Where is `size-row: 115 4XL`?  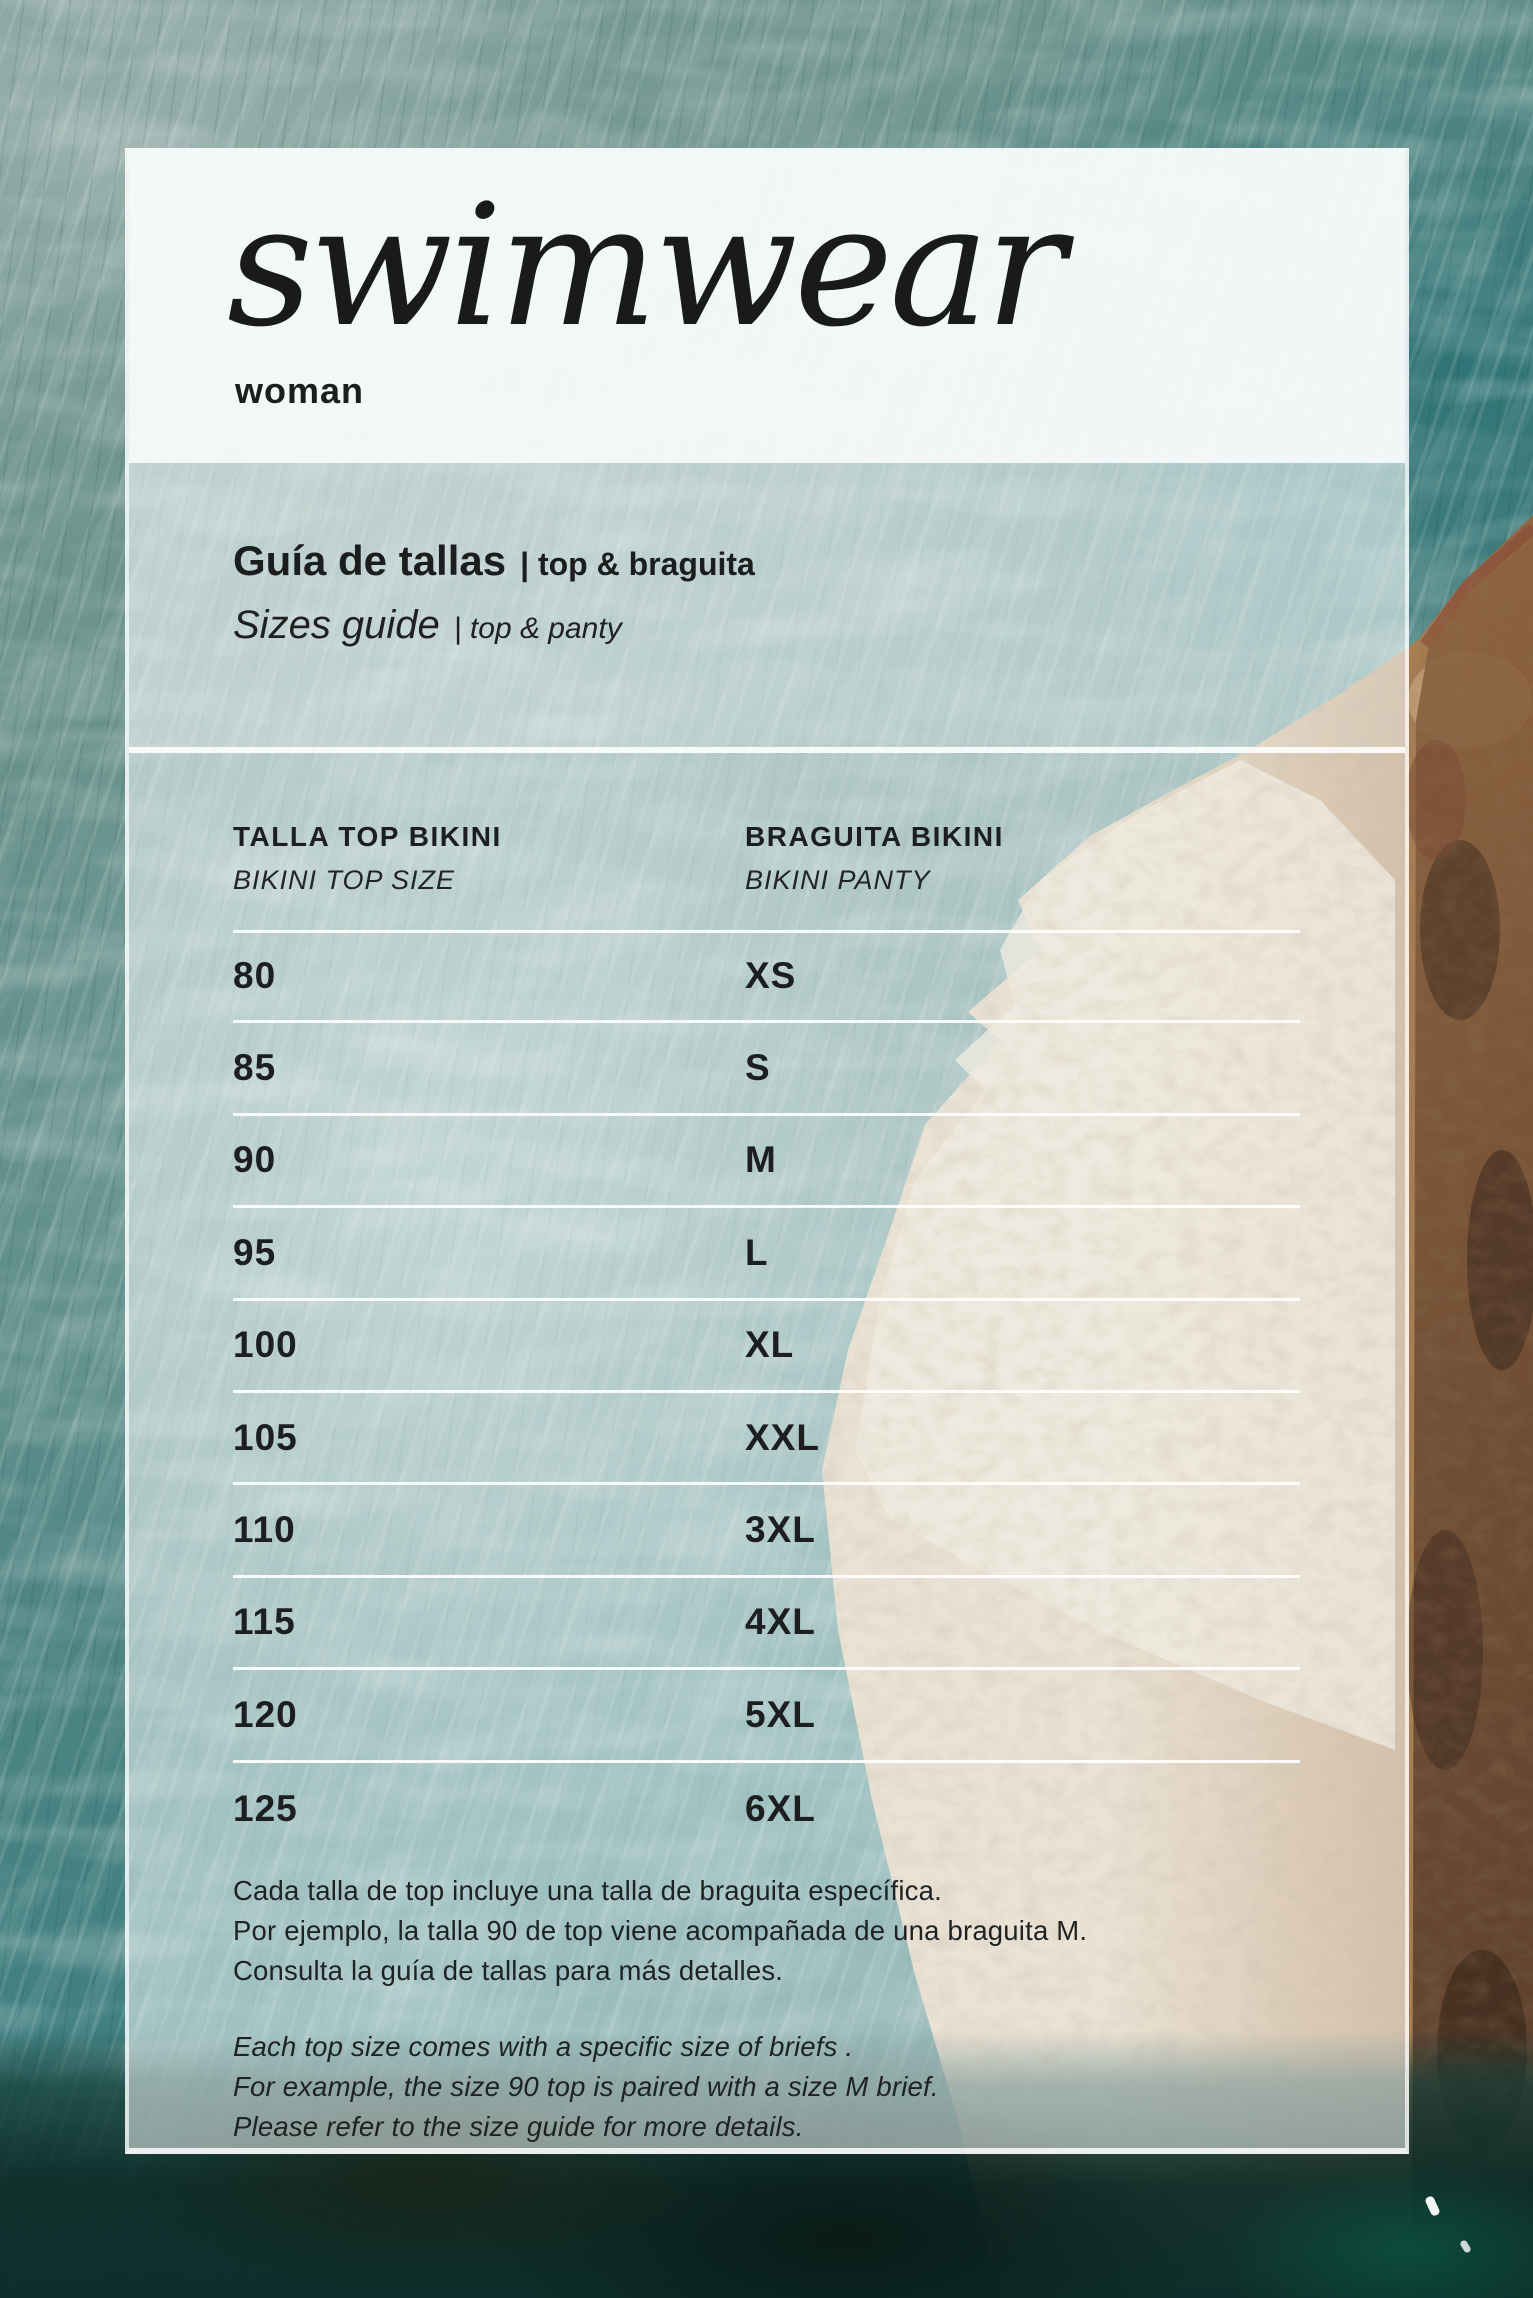 size-row: 115 4XL is located at coordinates (766, 1624).